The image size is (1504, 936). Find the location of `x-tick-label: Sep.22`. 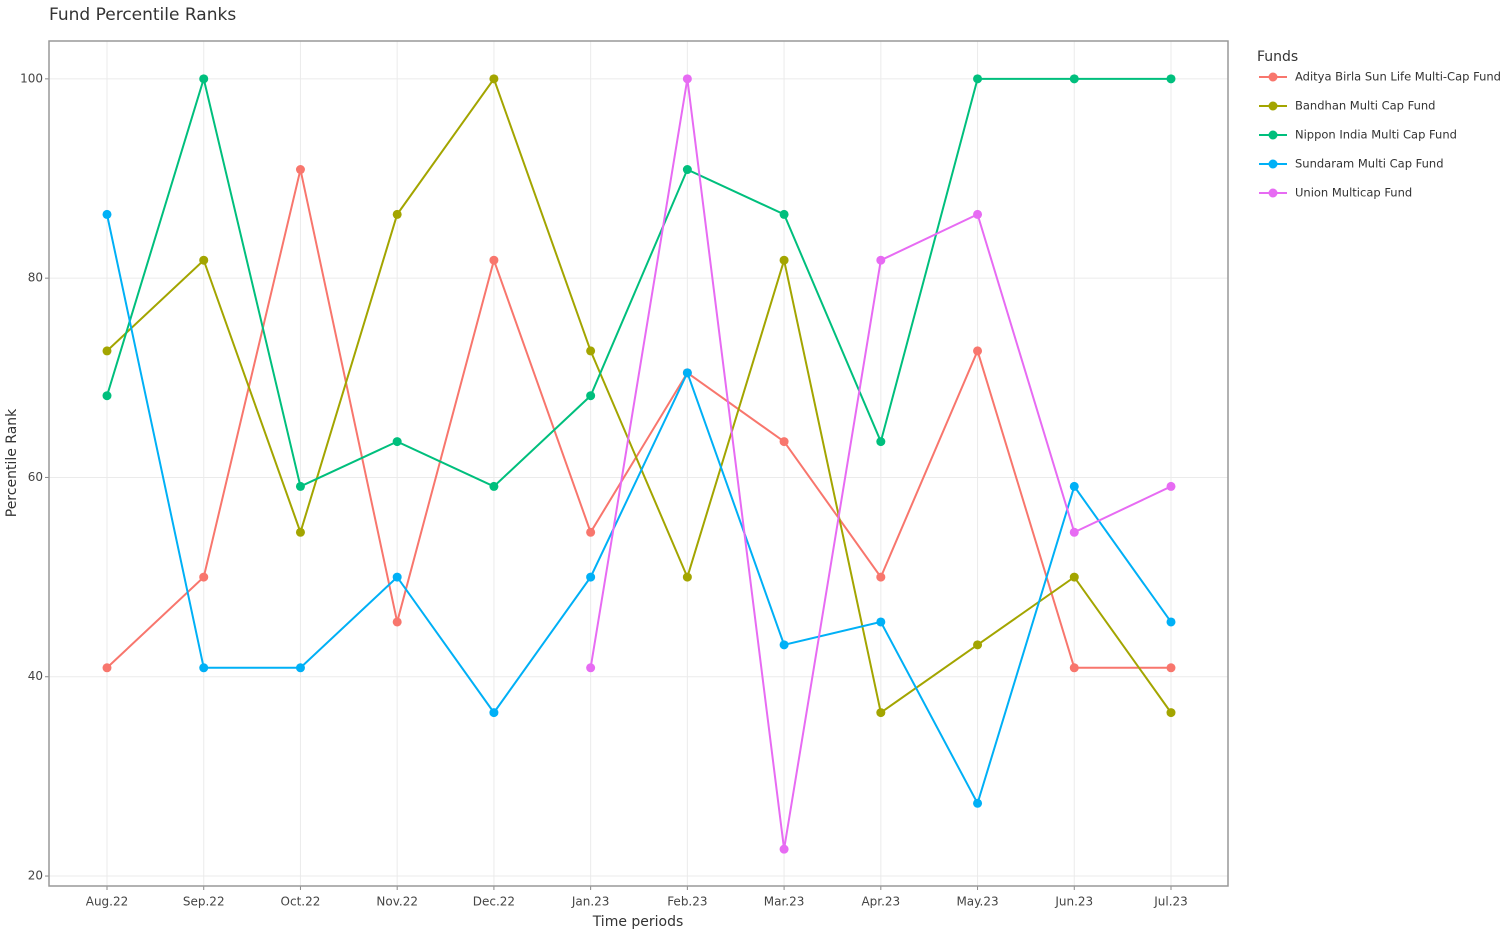

x-tick-label: Sep.22 is located at coordinates (204, 902).